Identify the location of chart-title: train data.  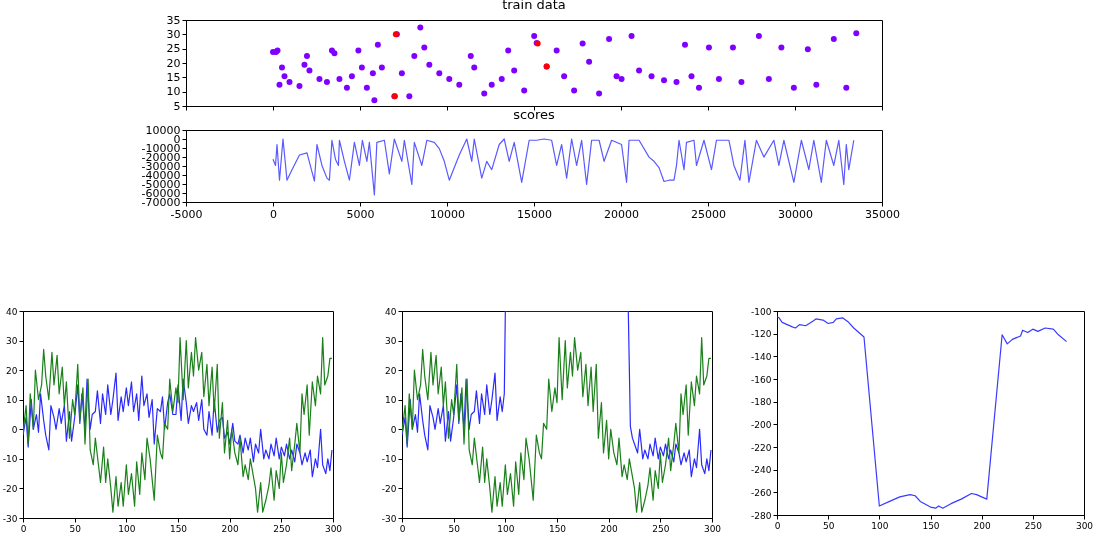
(534, 6).